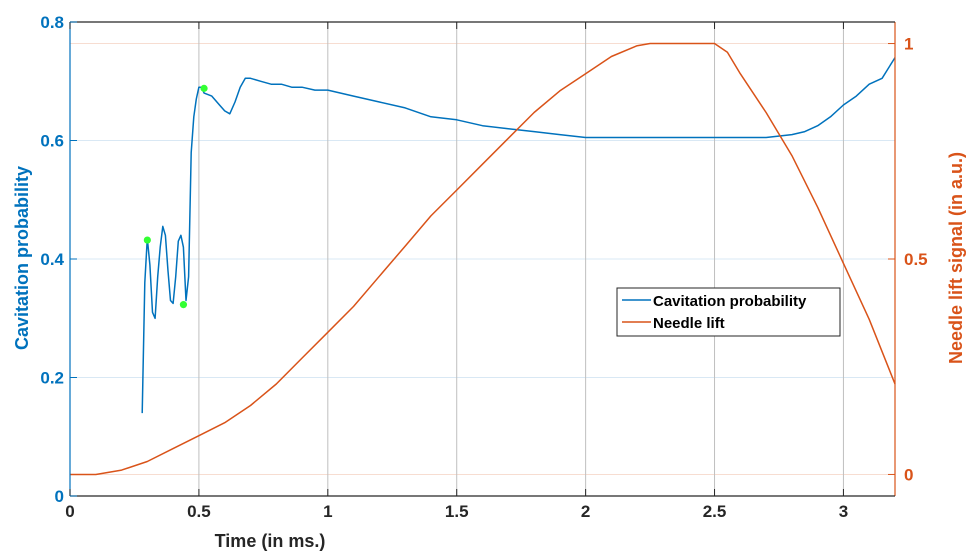  Describe the element at coordinates (52, 22) in the screenshot. I see `left-tick-label-4: 0.8` at that location.